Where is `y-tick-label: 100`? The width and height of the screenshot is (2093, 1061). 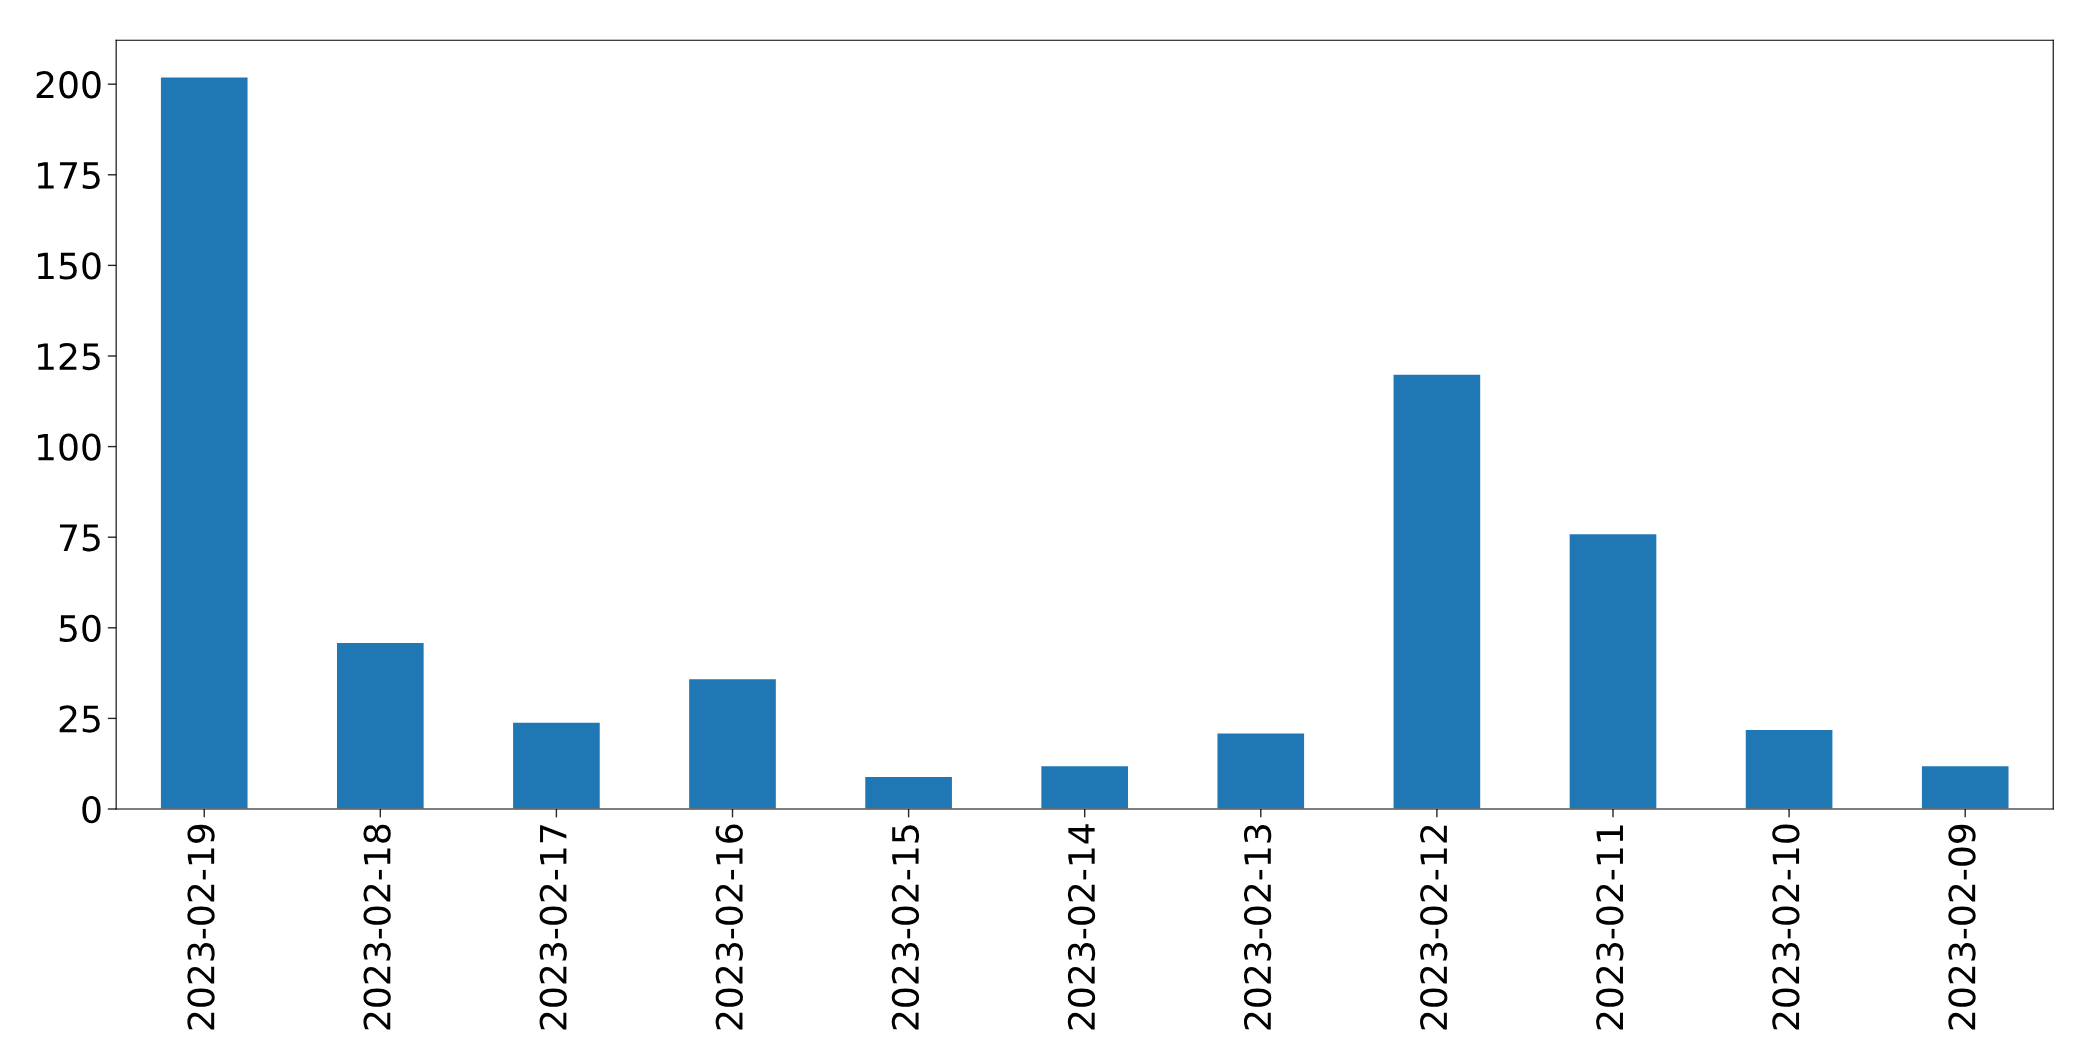
y-tick-label: 100 is located at coordinates (69, 447).